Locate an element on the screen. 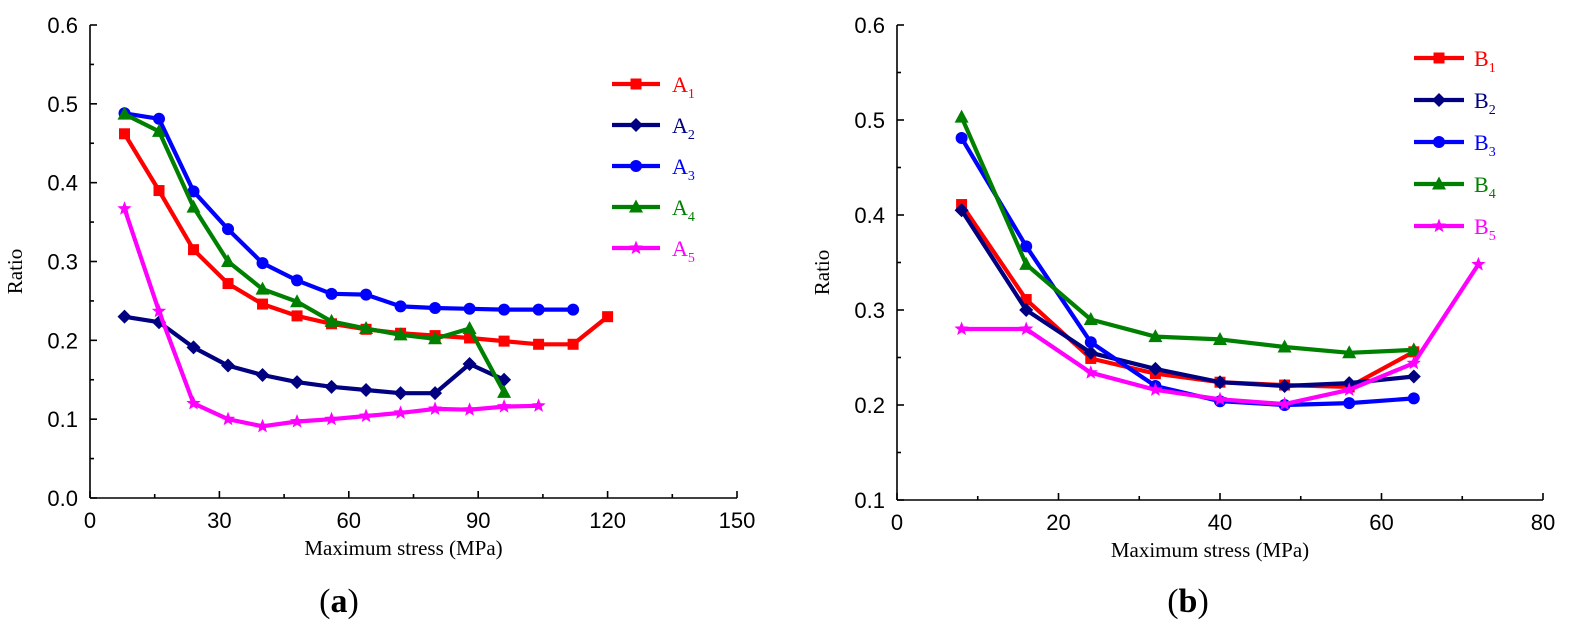  panel-label-a-letter: a is located at coordinates (339, 601).